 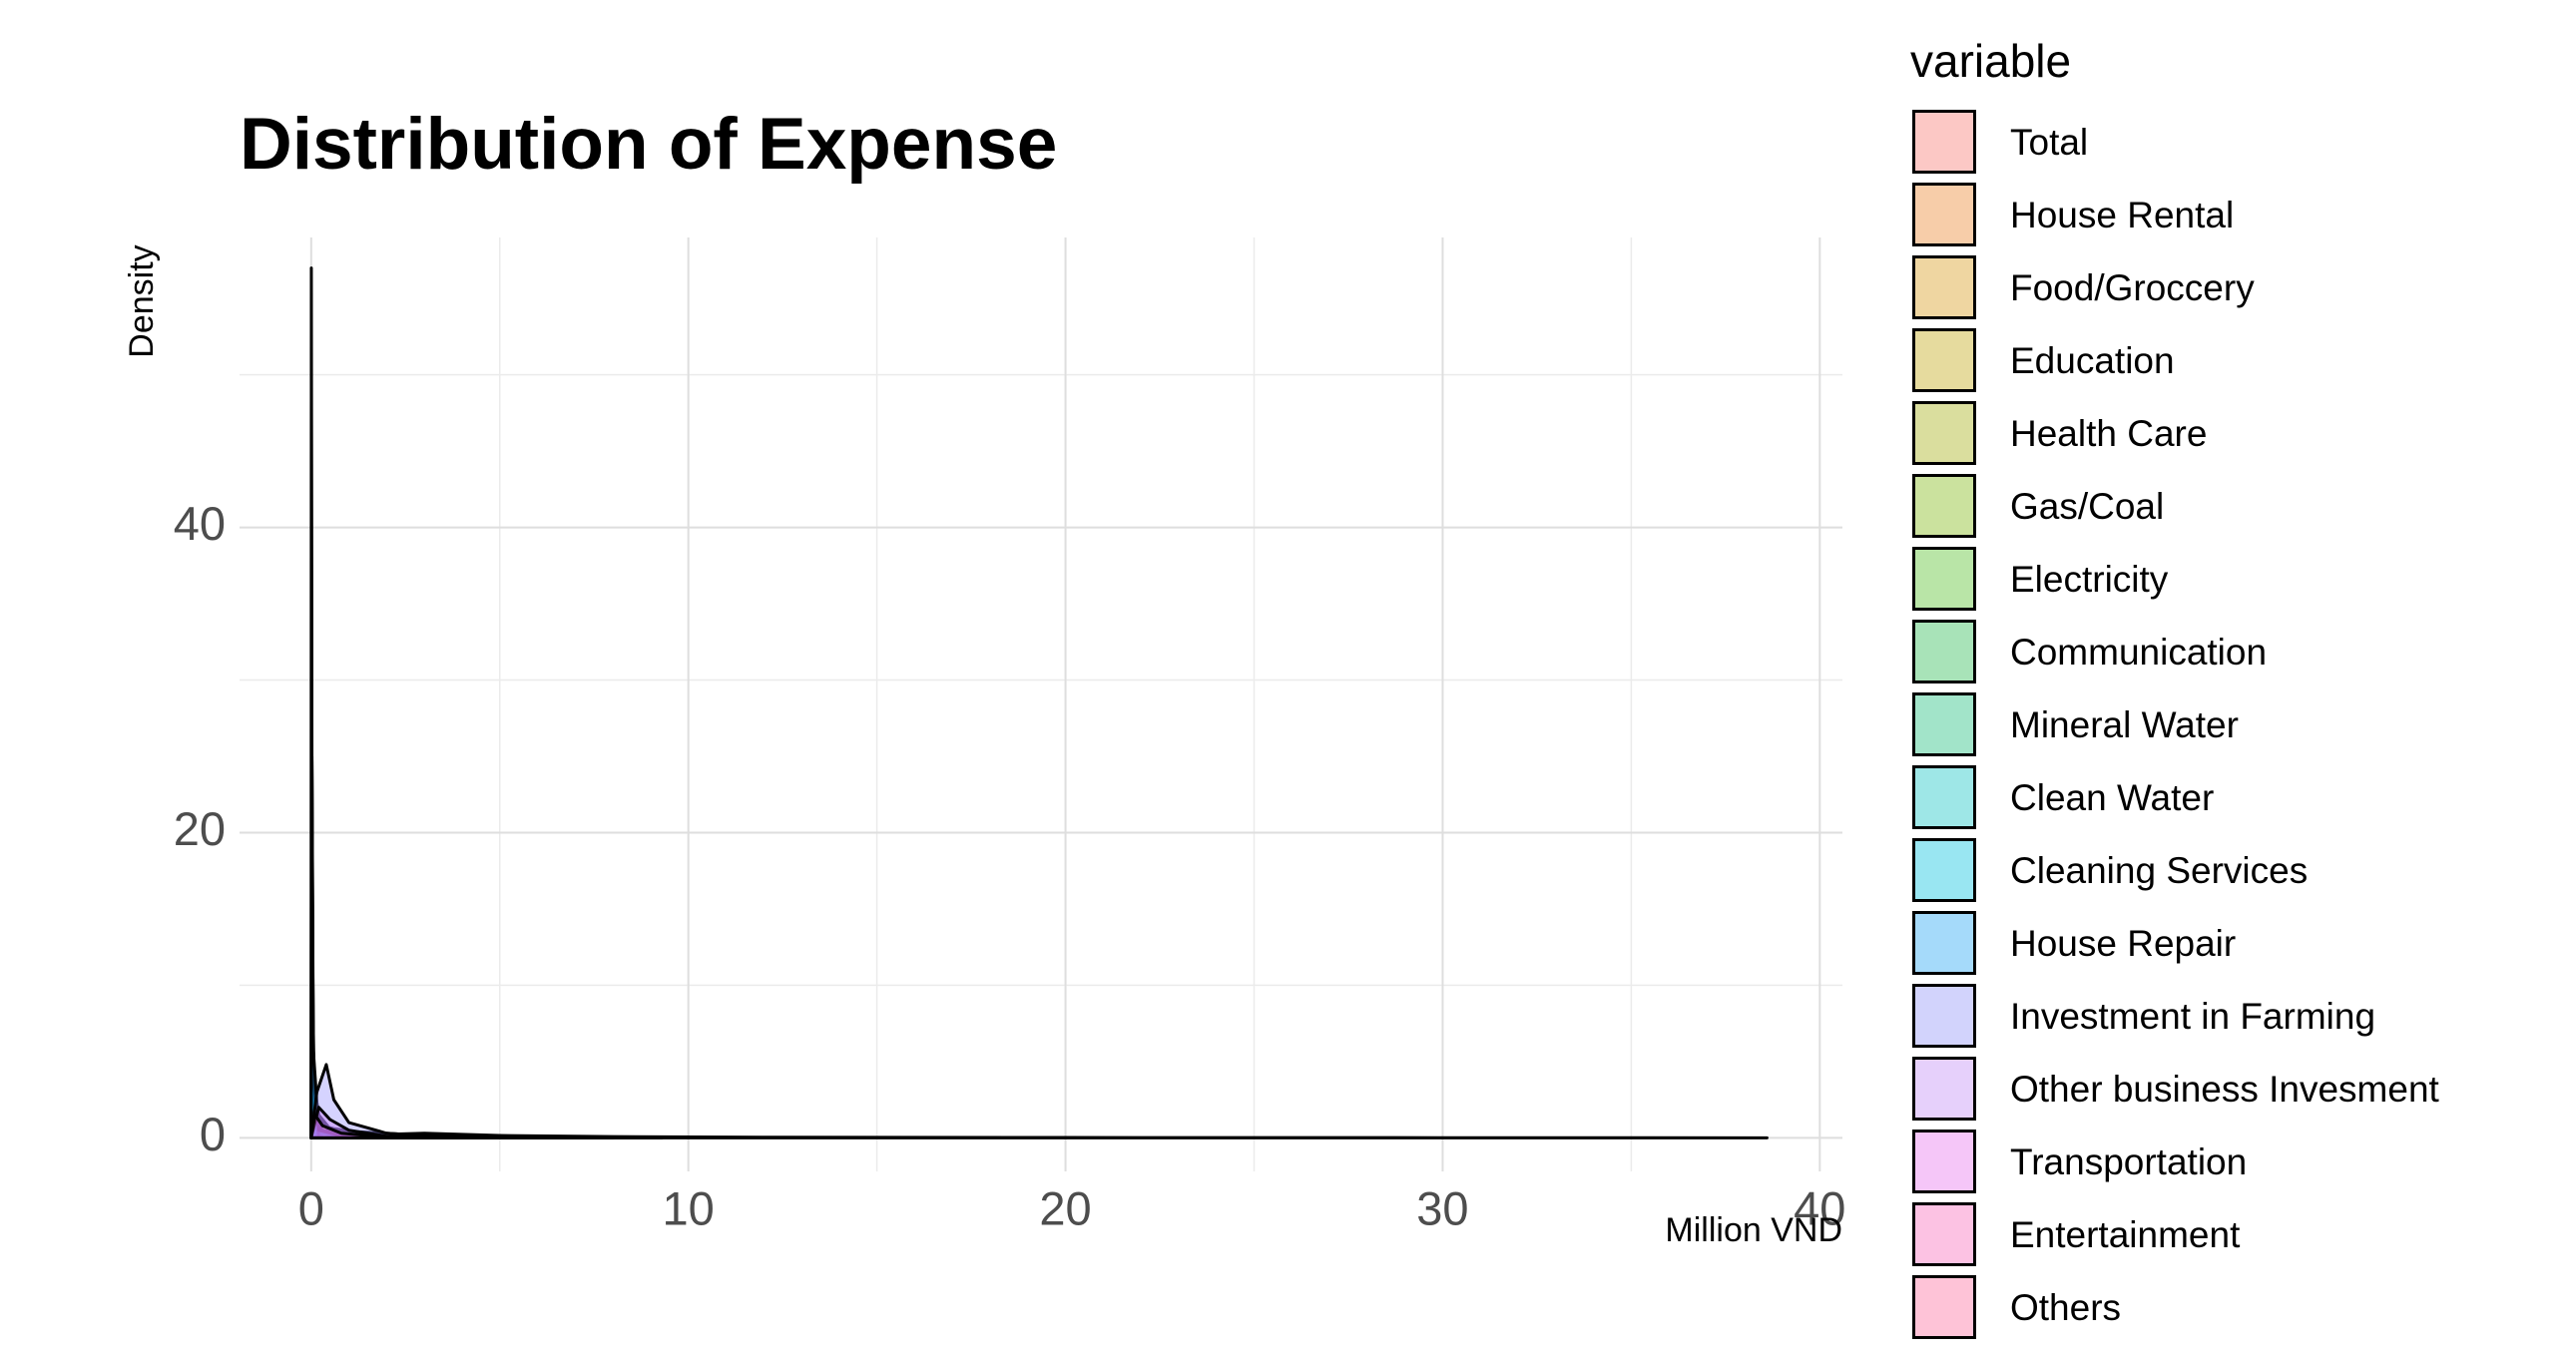 What do you see at coordinates (311, 1207) in the screenshot?
I see `x-tick-label: 0` at bounding box center [311, 1207].